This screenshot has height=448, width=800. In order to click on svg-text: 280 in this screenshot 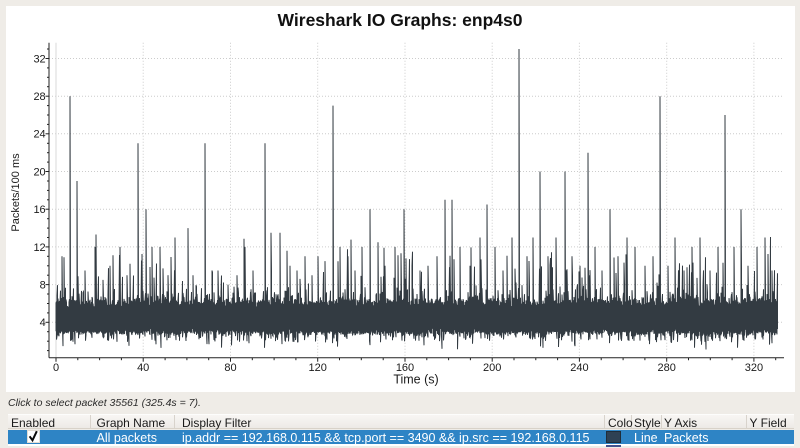, I will do `click(667, 368)`.